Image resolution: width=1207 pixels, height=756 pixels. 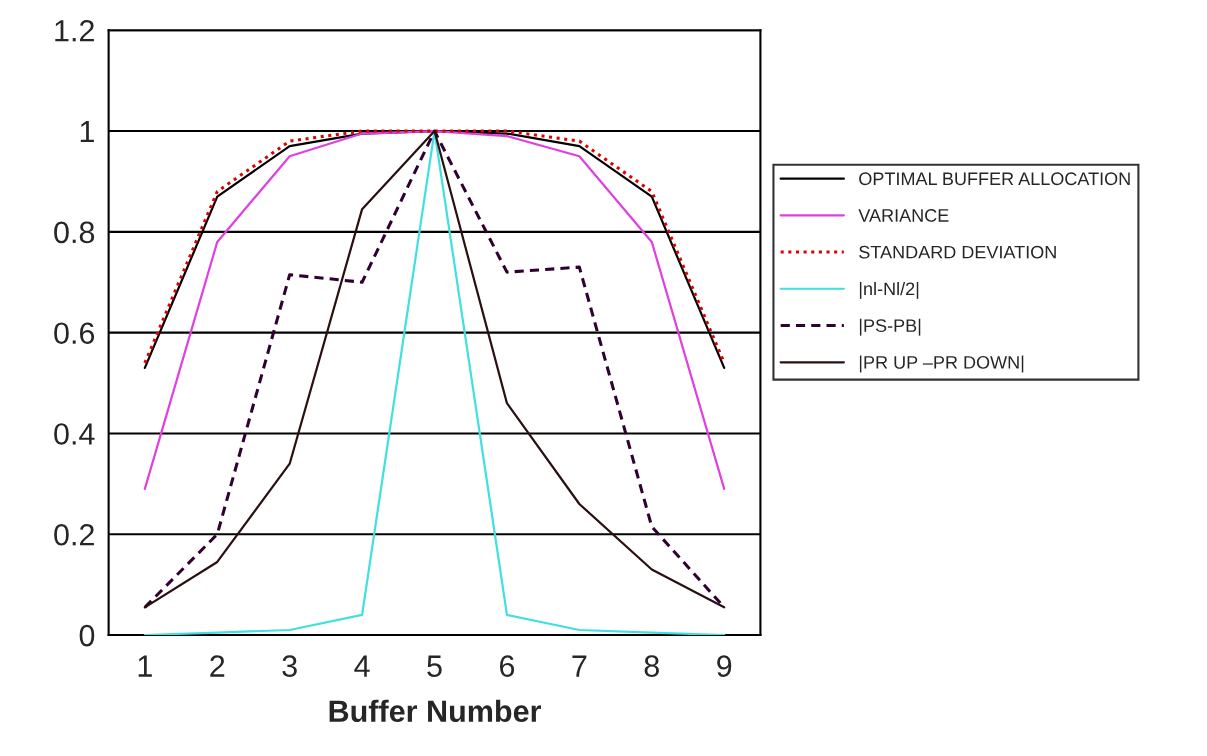 I want to click on y-tick-label: 0.6, so click(x=74, y=333).